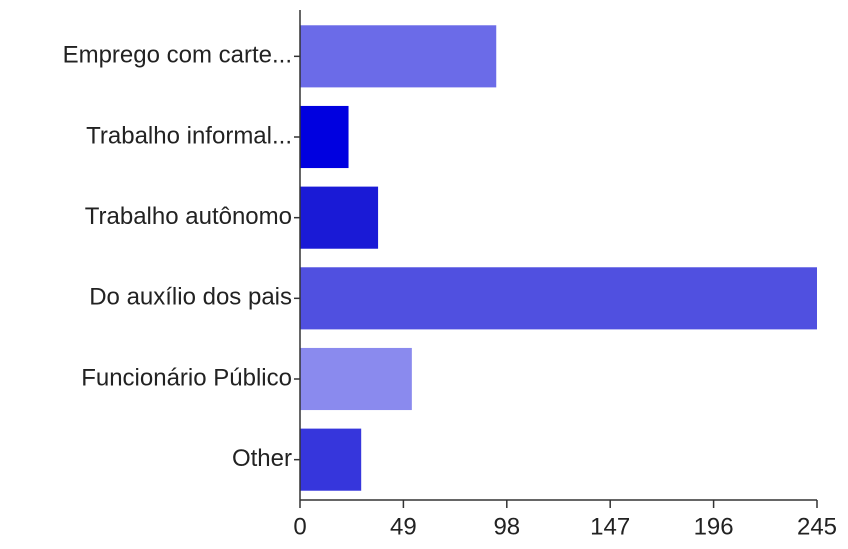 The width and height of the screenshot is (848, 549). What do you see at coordinates (714, 526) in the screenshot?
I see `x-tick-label: 196` at bounding box center [714, 526].